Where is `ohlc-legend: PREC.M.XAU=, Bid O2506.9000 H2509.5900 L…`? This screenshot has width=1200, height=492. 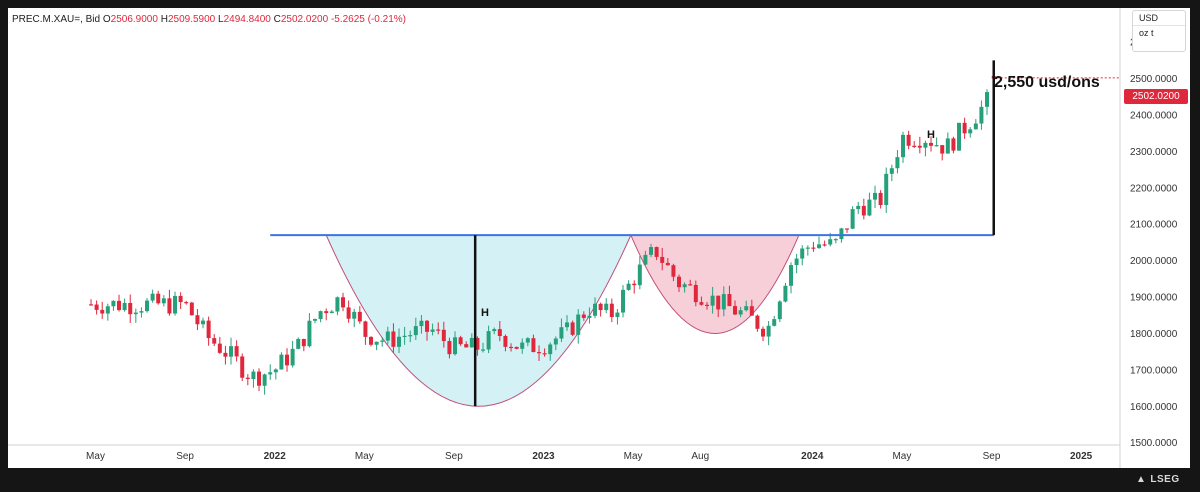
ohlc-legend: PREC.M.XAU=, Bid O2506.9000 H2509.5900 L… is located at coordinates (209, 19).